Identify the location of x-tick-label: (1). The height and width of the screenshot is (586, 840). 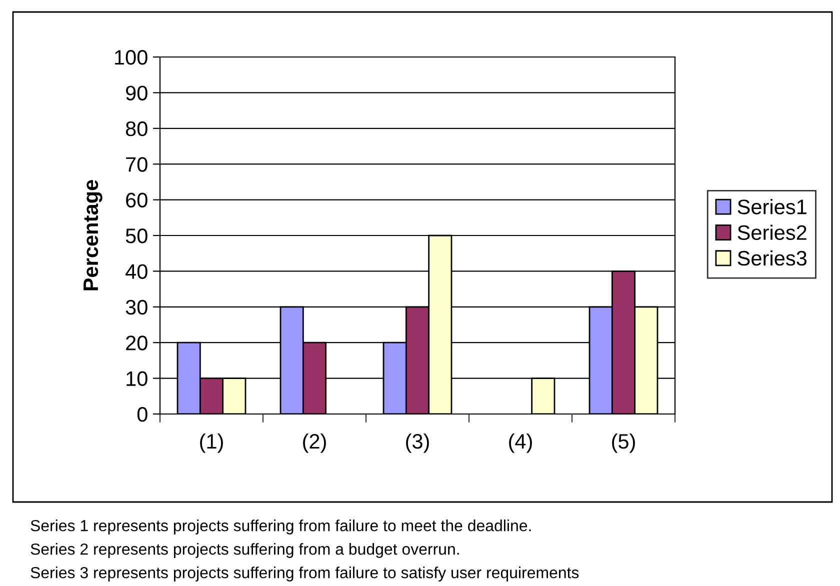
(211, 443).